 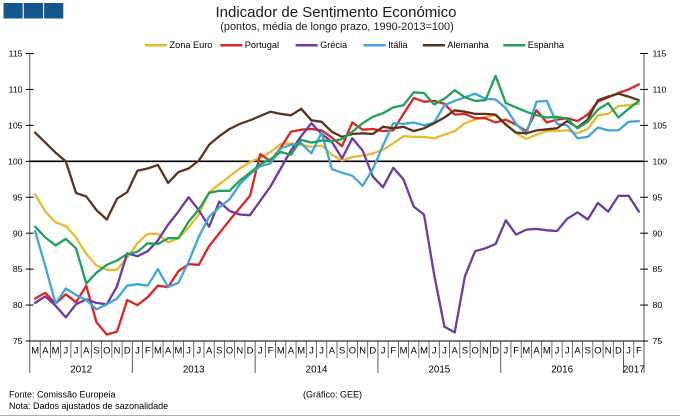 I want to click on svg-text: 2015, so click(x=439, y=369).